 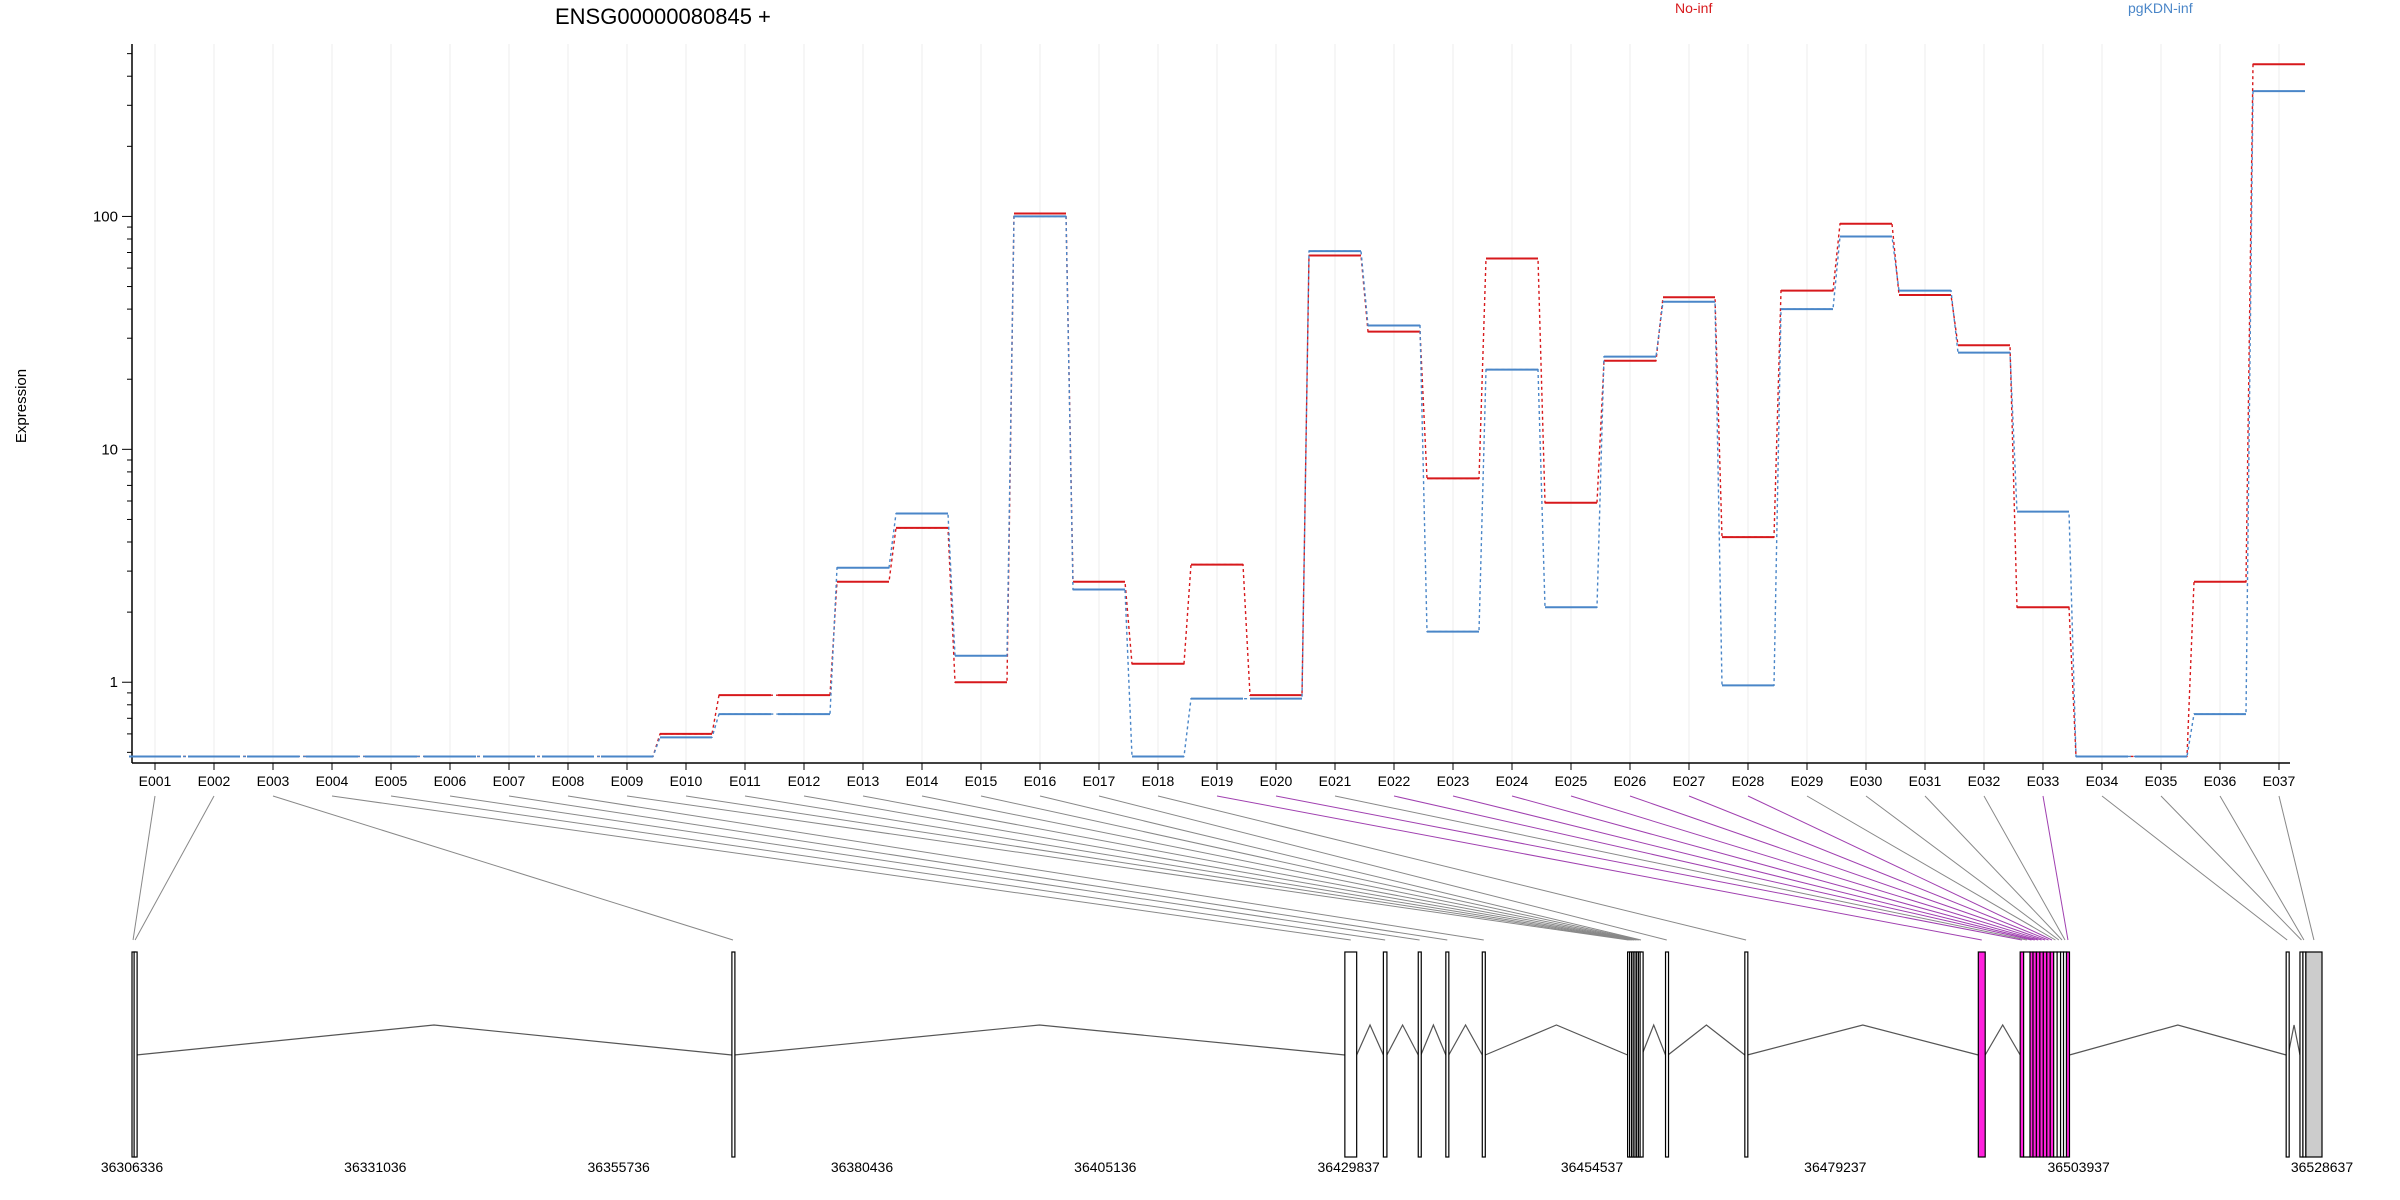 What do you see at coordinates (1984, 781) in the screenshot?
I see `x-tick-label-e032: E032` at bounding box center [1984, 781].